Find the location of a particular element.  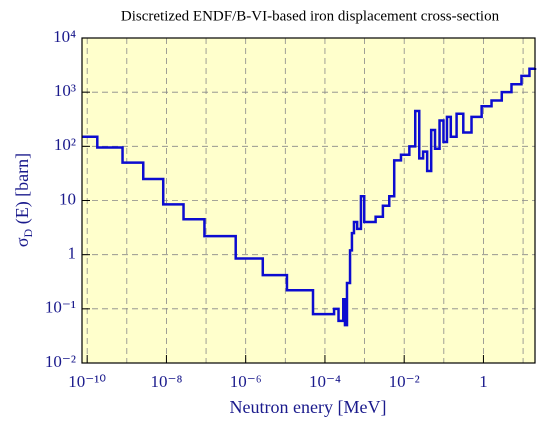

x-tick-label: 10⁻⁴ is located at coordinates (325, 381).